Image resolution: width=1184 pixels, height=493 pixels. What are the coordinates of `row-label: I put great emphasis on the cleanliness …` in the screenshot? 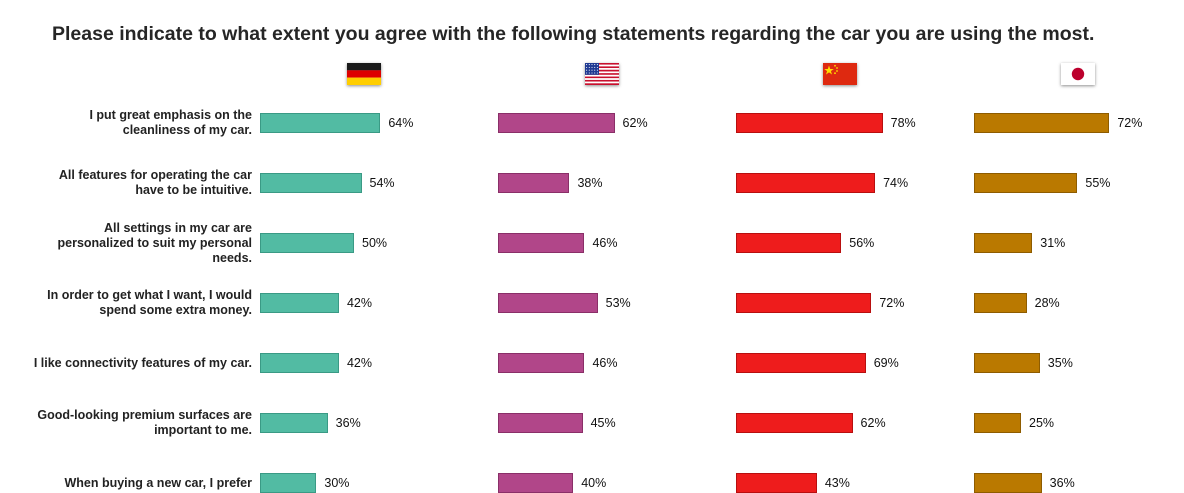 It's located at (170, 122).